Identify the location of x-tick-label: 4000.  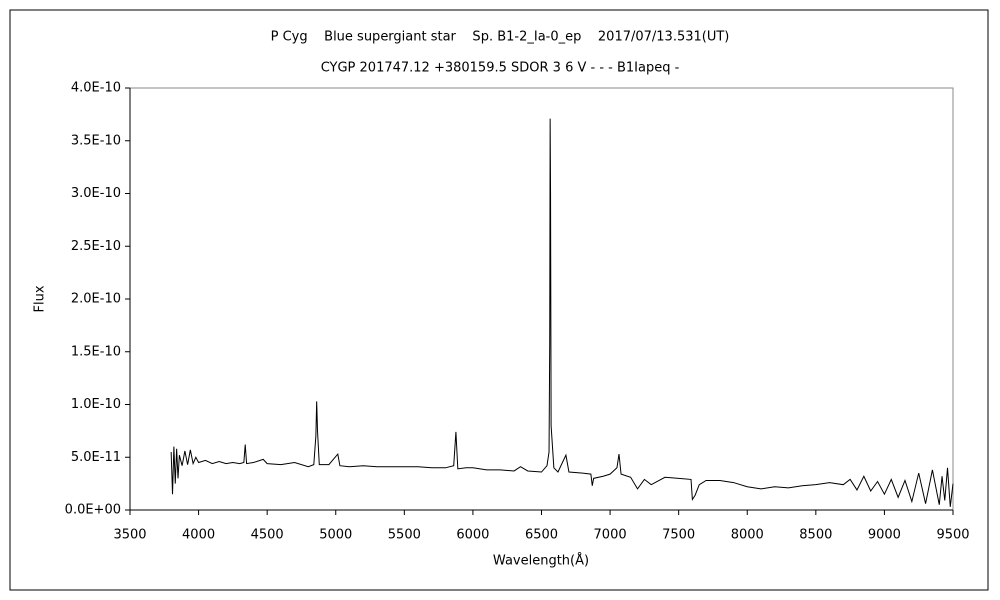
(198, 535).